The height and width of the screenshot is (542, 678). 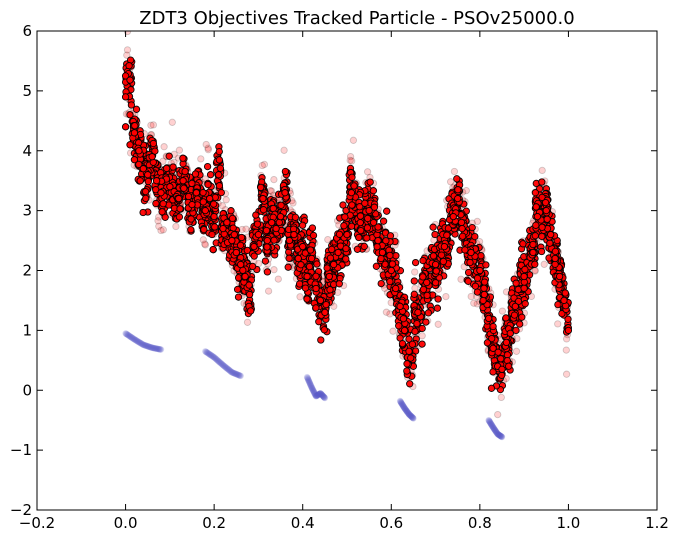 What do you see at coordinates (126, 523) in the screenshot?
I see `x-tick-label: 0.0` at bounding box center [126, 523].